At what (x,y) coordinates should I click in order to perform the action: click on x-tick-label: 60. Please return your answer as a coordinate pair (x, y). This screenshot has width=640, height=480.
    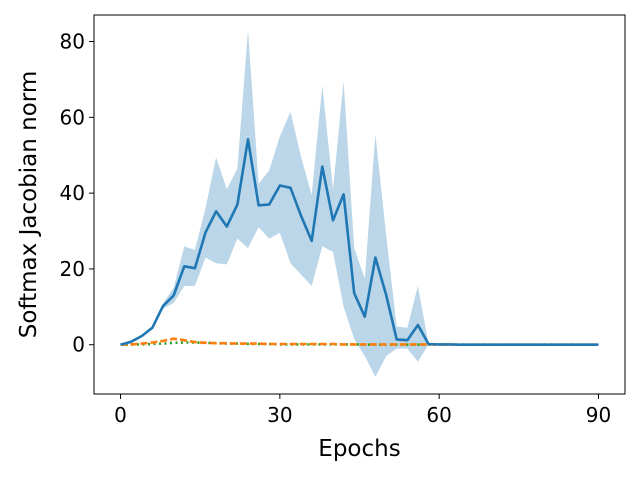
    Looking at the image, I should click on (438, 415).